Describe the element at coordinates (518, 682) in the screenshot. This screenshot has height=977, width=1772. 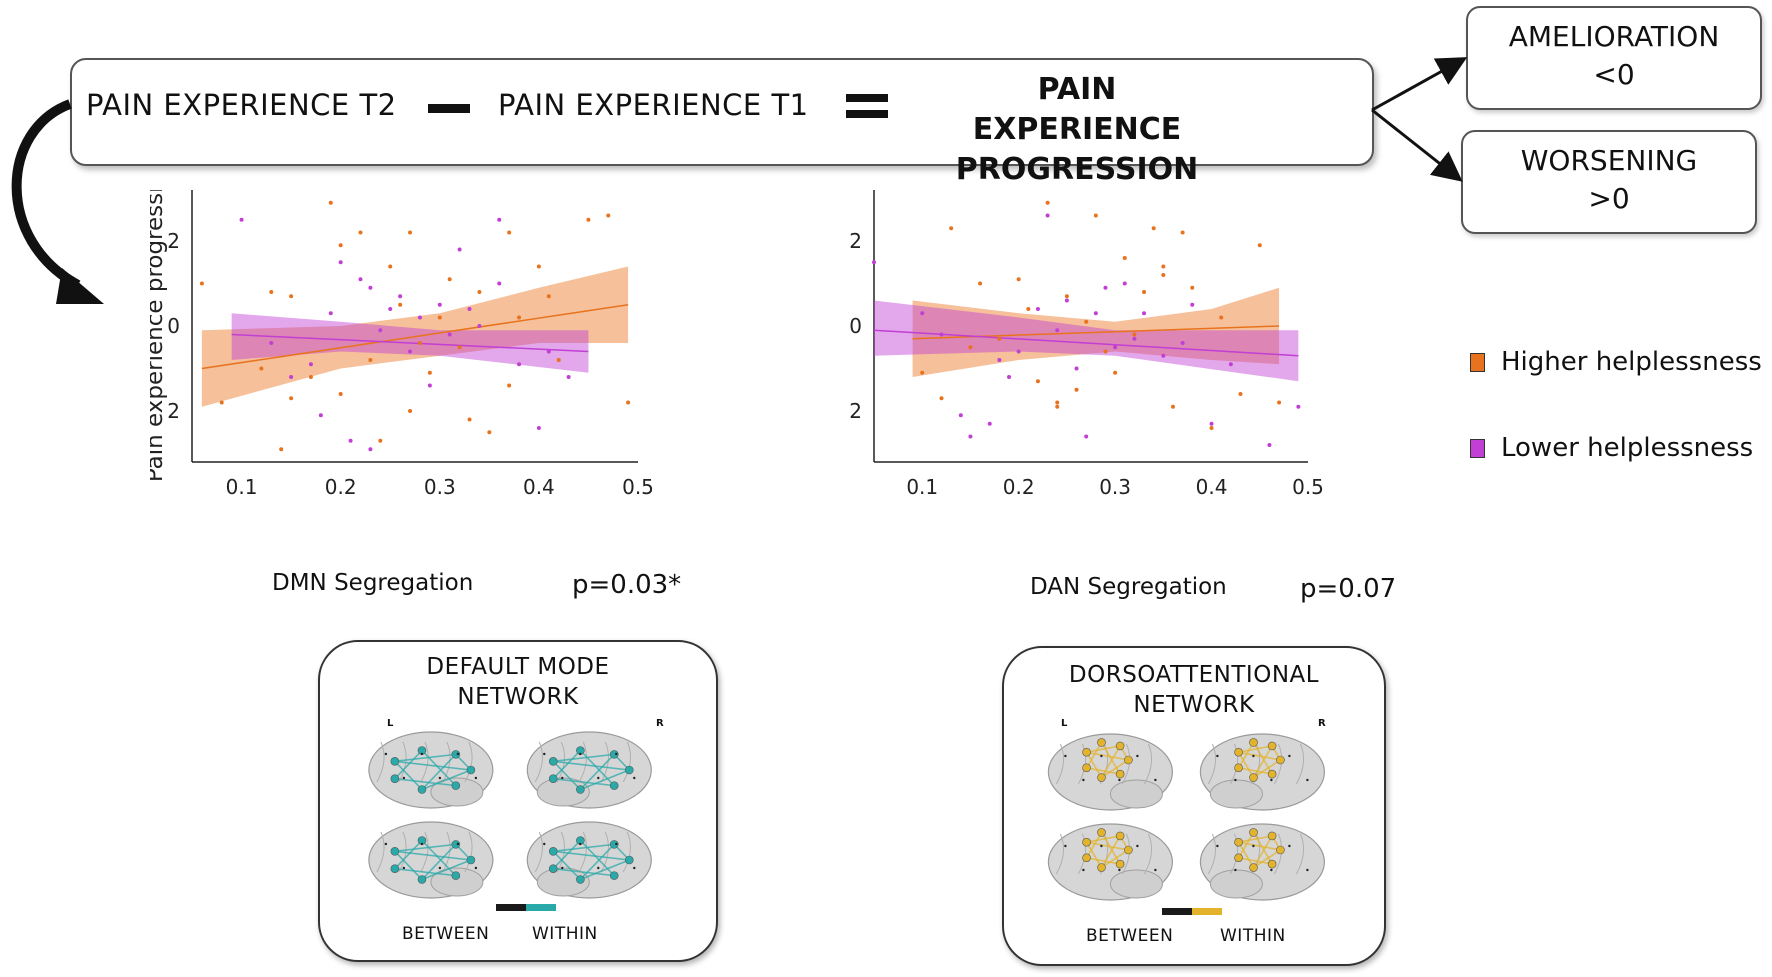
I see `dmn-title: DEFAULT MODE NETWORK` at that location.